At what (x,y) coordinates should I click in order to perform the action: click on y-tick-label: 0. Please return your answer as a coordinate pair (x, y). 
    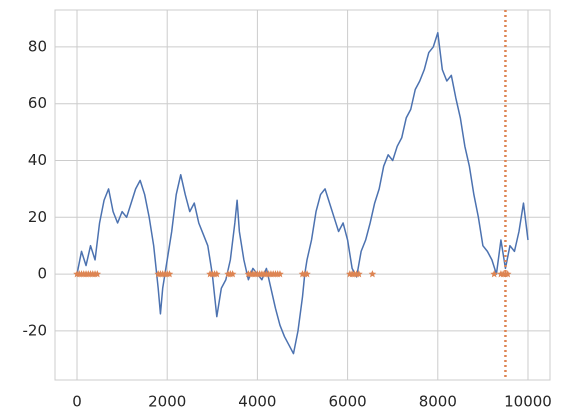
    Looking at the image, I should click on (42, 274).